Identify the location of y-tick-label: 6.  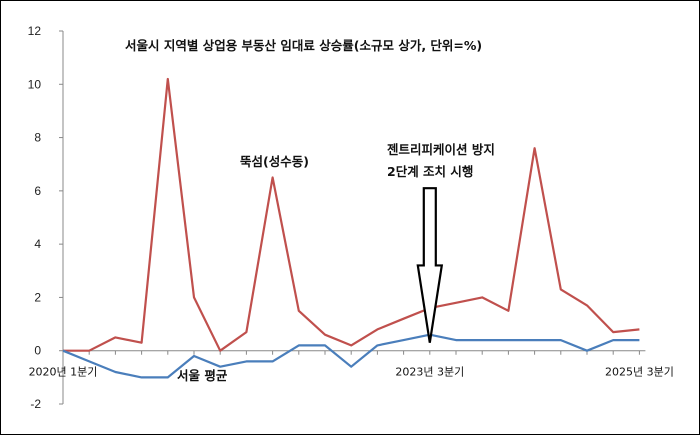
(37, 191).